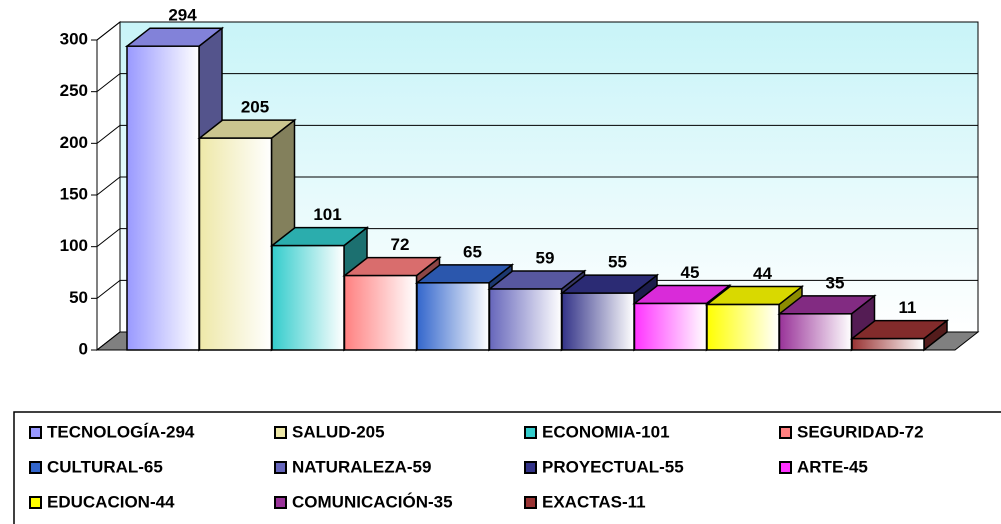  What do you see at coordinates (255, 107) in the screenshot?
I see `value-label: 205` at bounding box center [255, 107].